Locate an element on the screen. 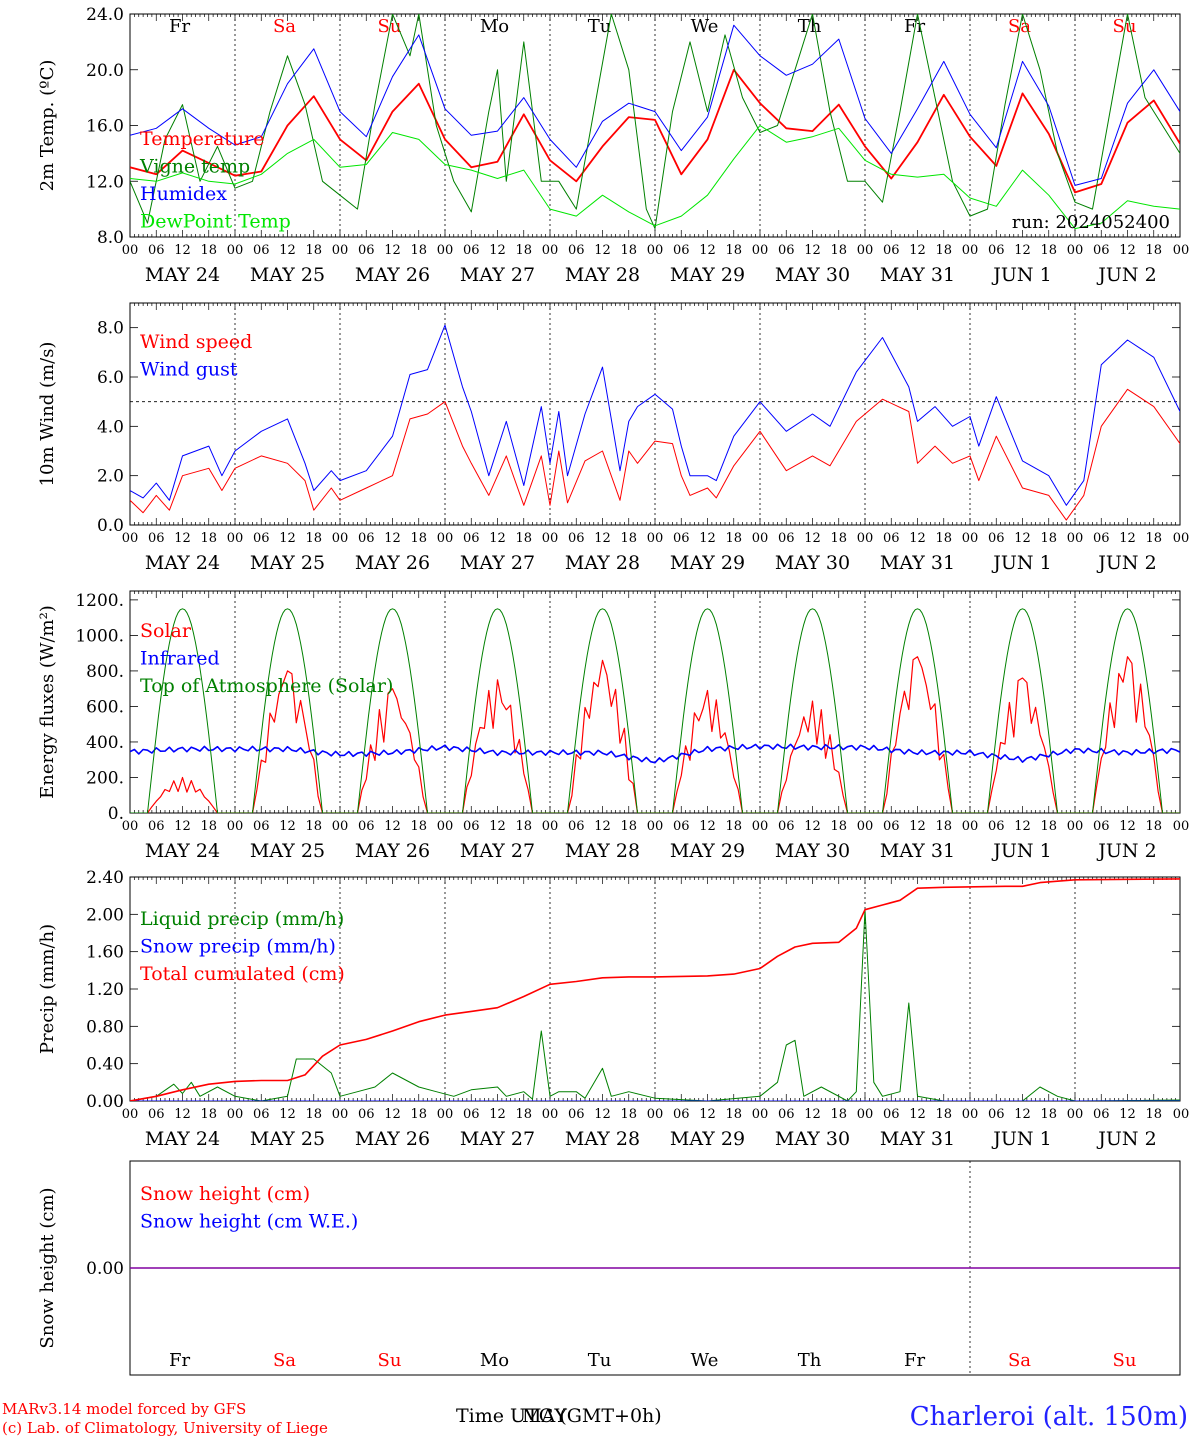 The width and height of the screenshot is (1194, 1440). y-tick-label: 8.0 is located at coordinates (110, 329).